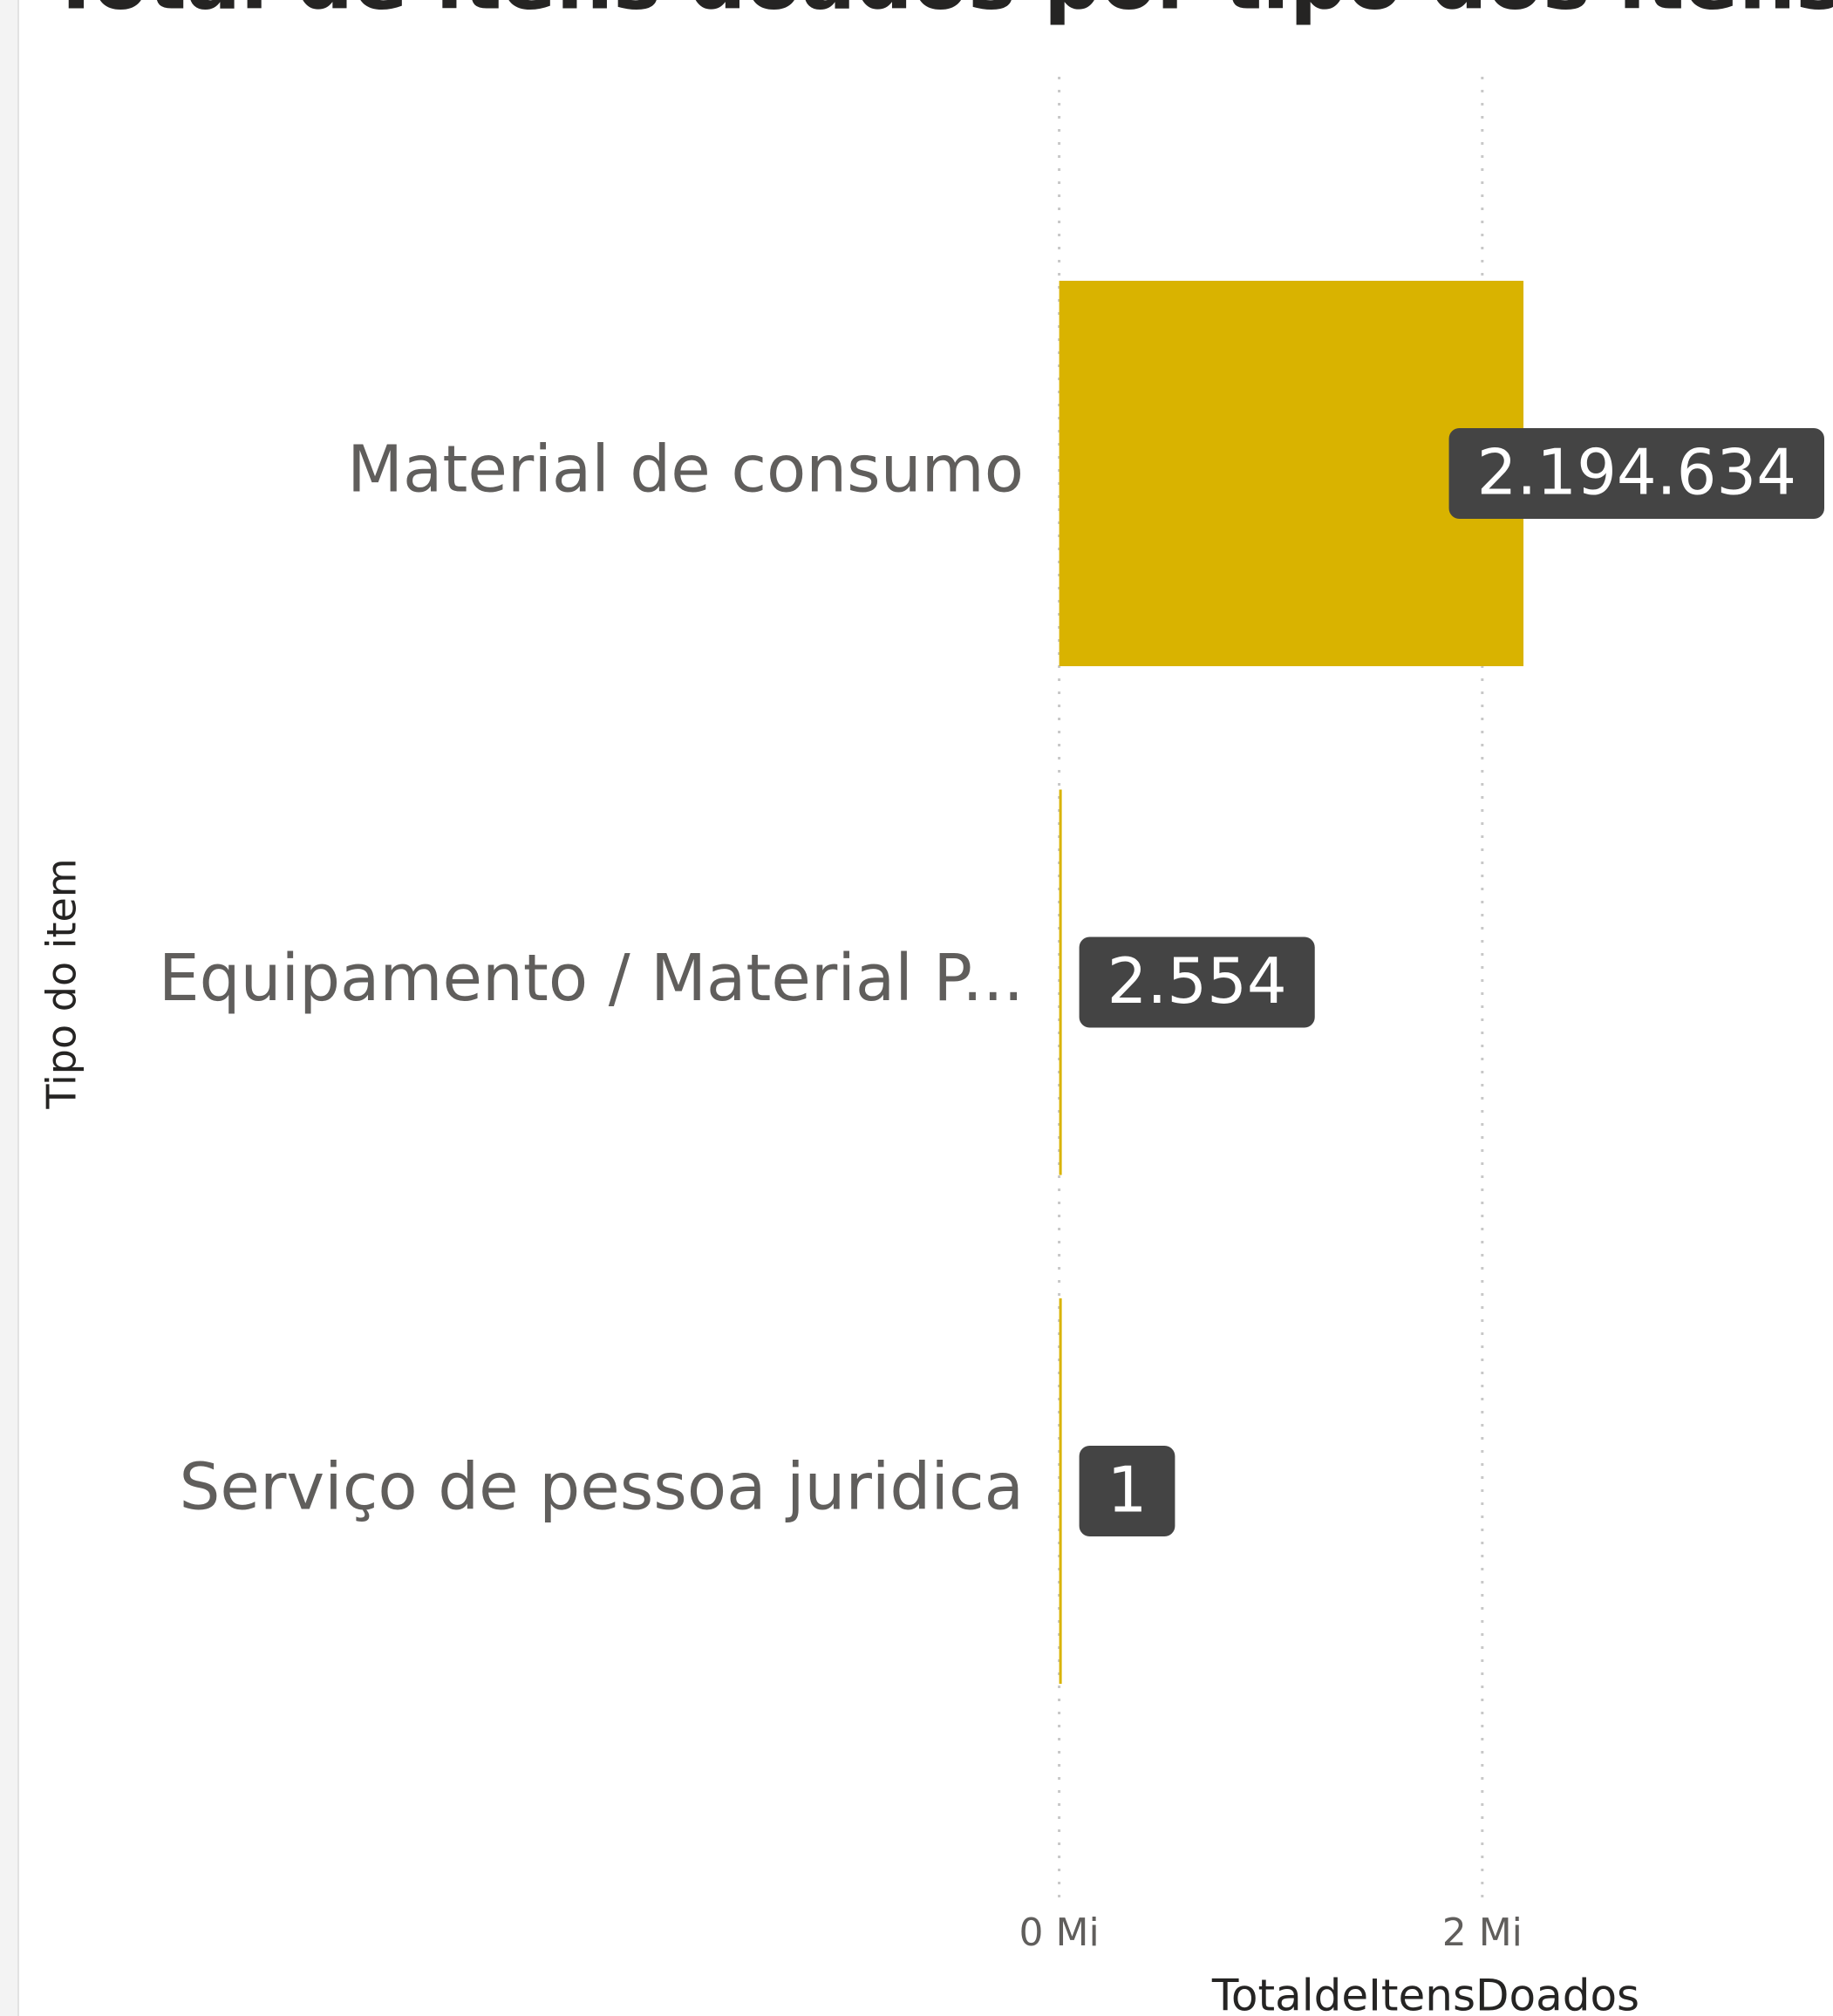  I want to click on data-label: 1, so click(1127, 1490).